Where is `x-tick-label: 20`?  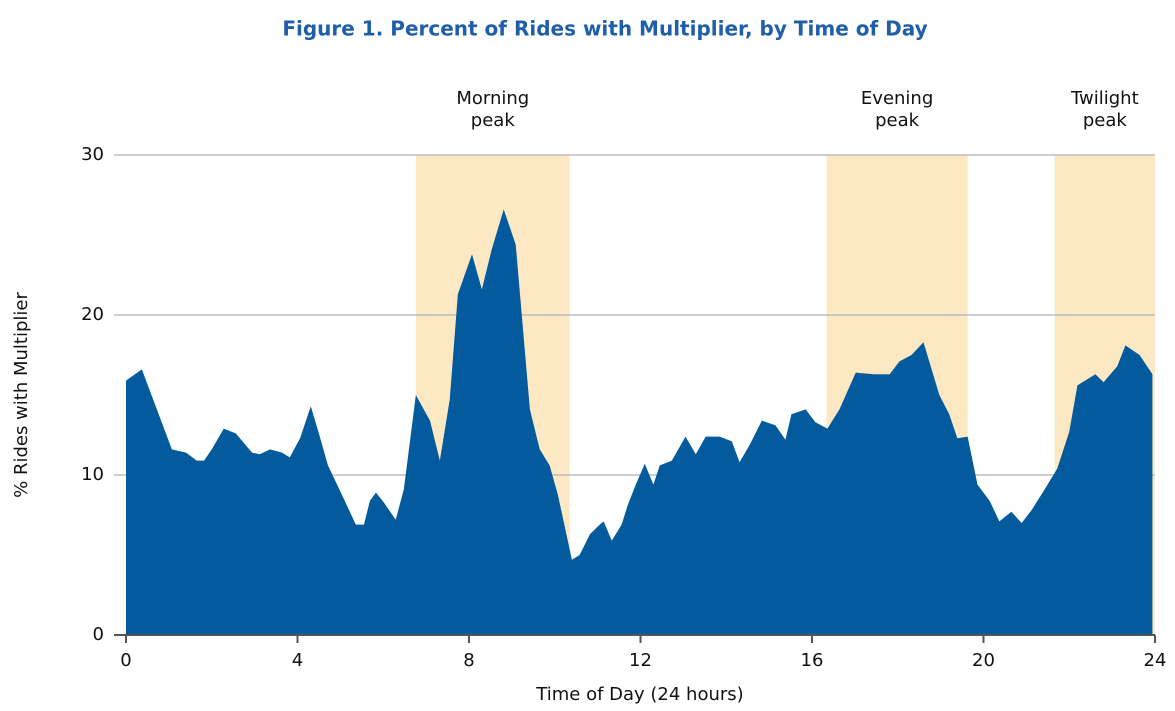 x-tick-label: 20 is located at coordinates (983, 660).